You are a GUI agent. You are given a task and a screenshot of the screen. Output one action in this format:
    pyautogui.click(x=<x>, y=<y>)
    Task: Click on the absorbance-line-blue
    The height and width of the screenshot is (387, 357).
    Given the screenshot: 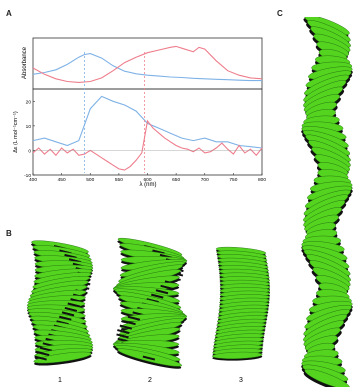 What is the action you would take?
    pyautogui.click(x=147, y=67)
    